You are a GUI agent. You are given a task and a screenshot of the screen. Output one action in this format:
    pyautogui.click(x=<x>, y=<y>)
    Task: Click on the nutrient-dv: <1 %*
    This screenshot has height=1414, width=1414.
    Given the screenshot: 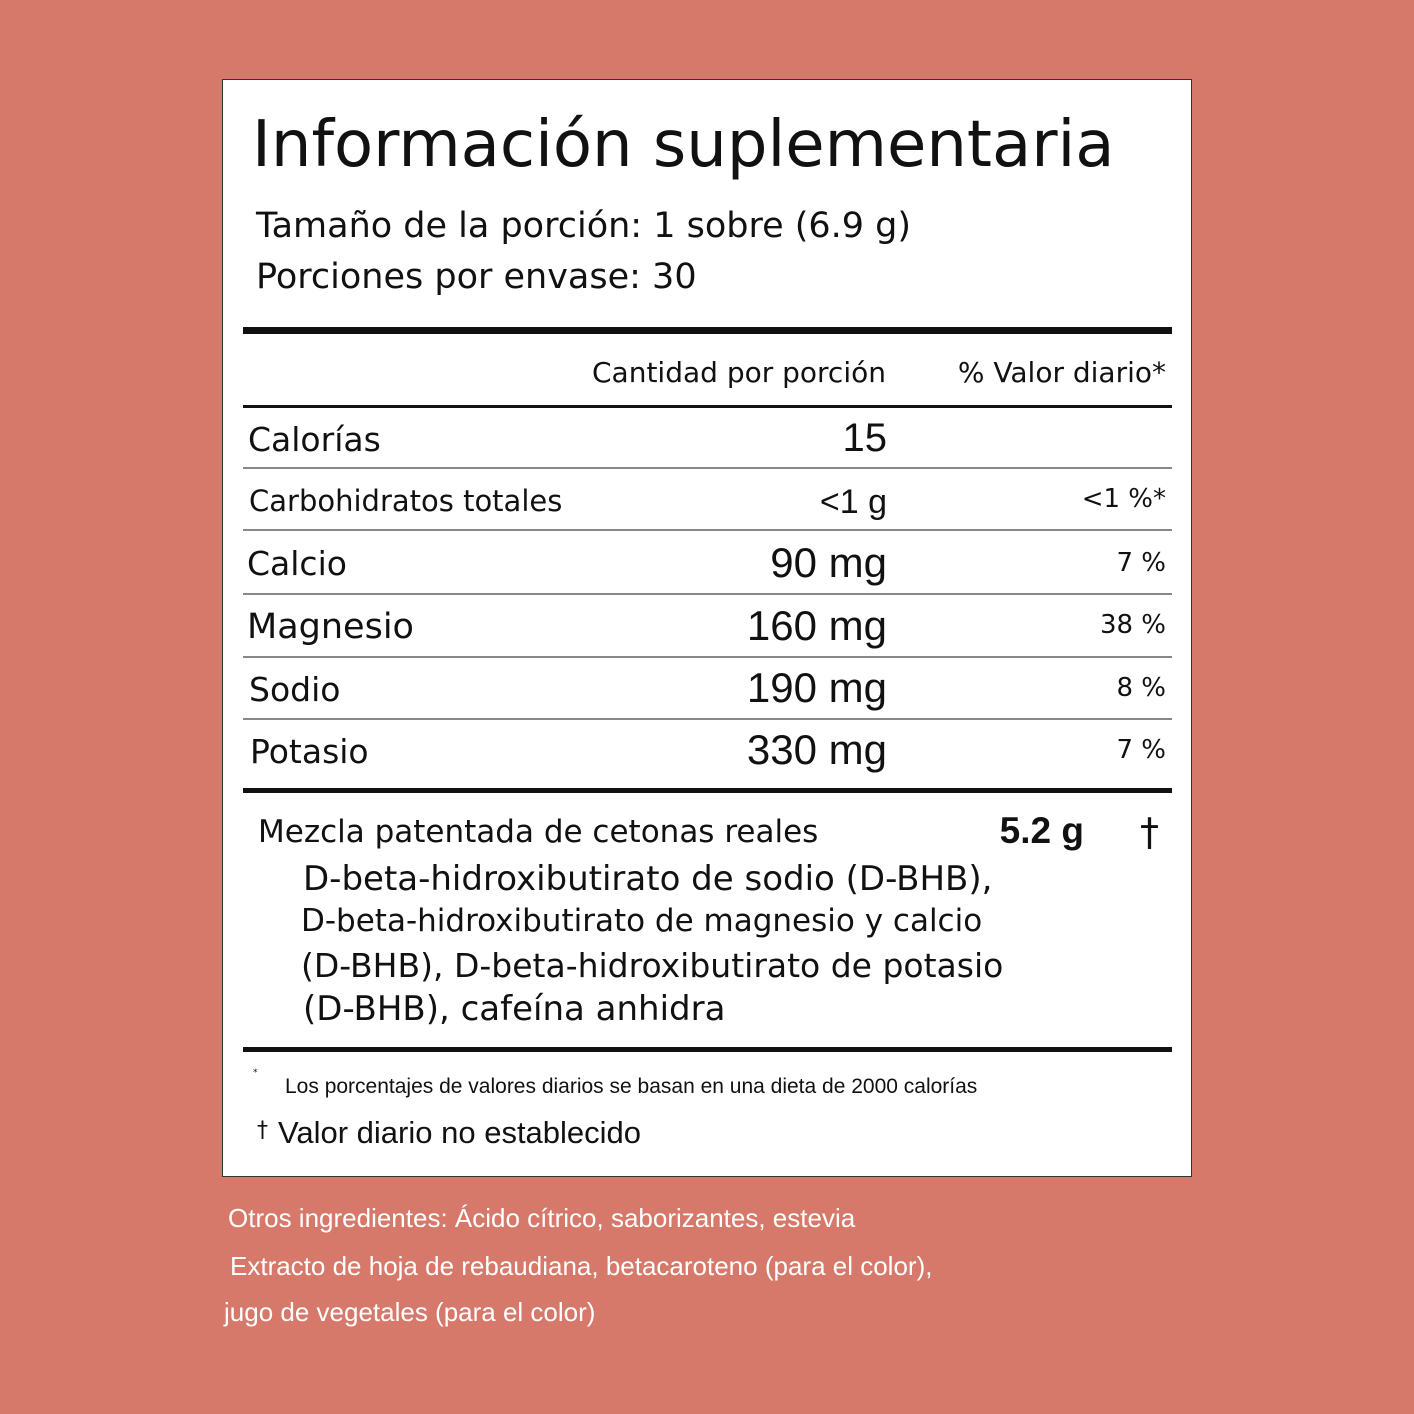 What is the action you would take?
    pyautogui.click(x=1123, y=499)
    